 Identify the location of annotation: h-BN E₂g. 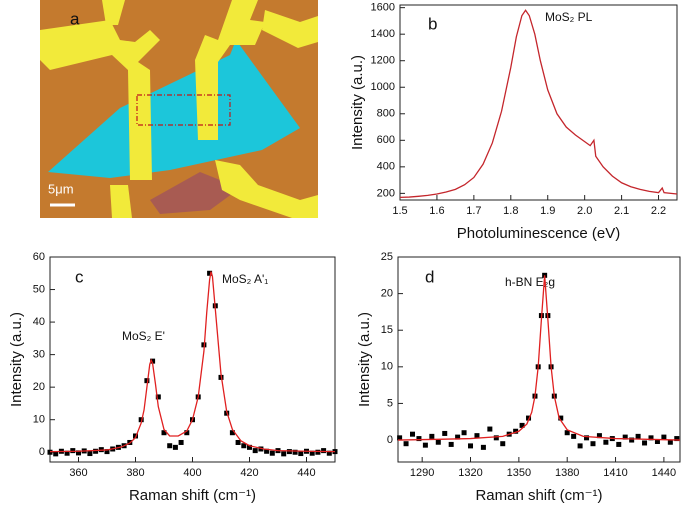
(530, 282).